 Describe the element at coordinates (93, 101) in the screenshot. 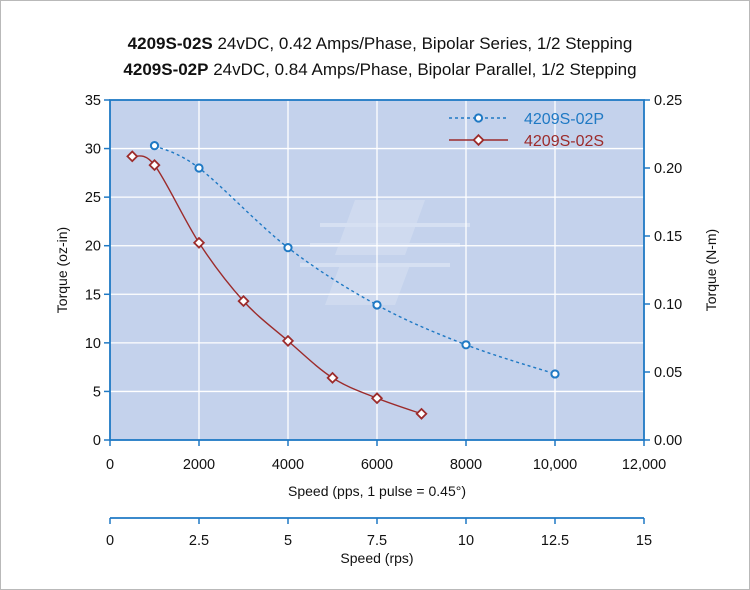

I see `y-left-tick-label: 35` at that location.